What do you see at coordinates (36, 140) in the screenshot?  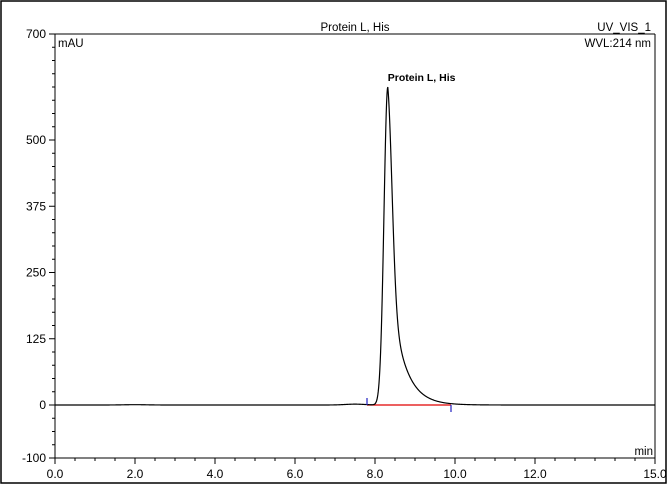 I see `y-tick-label: 500` at bounding box center [36, 140].